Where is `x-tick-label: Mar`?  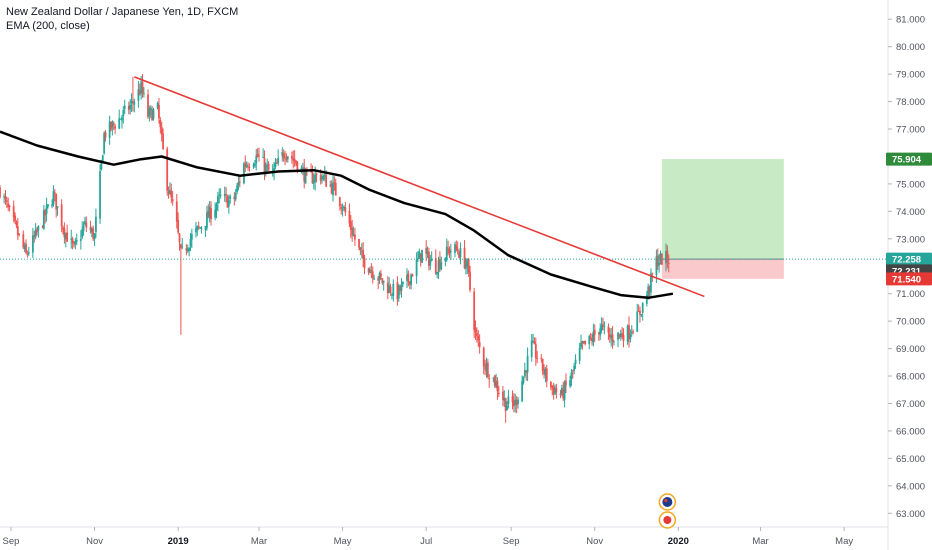 x-tick-label: Mar is located at coordinates (760, 541).